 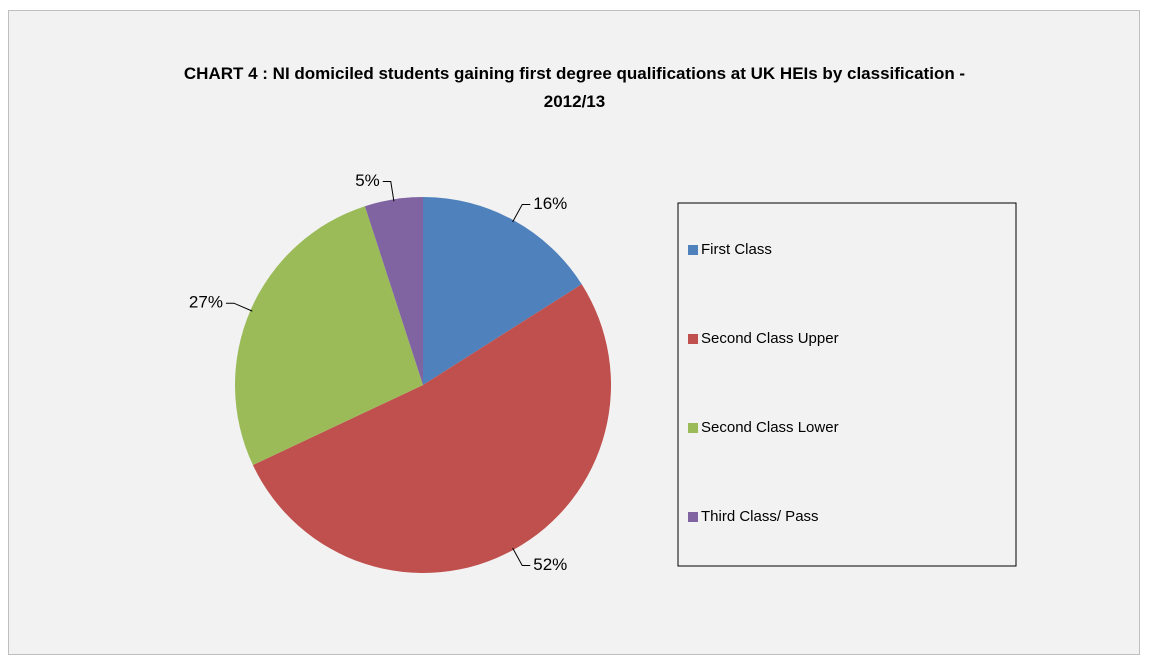 What do you see at coordinates (736, 249) in the screenshot?
I see `legend-label: First Class` at bounding box center [736, 249].